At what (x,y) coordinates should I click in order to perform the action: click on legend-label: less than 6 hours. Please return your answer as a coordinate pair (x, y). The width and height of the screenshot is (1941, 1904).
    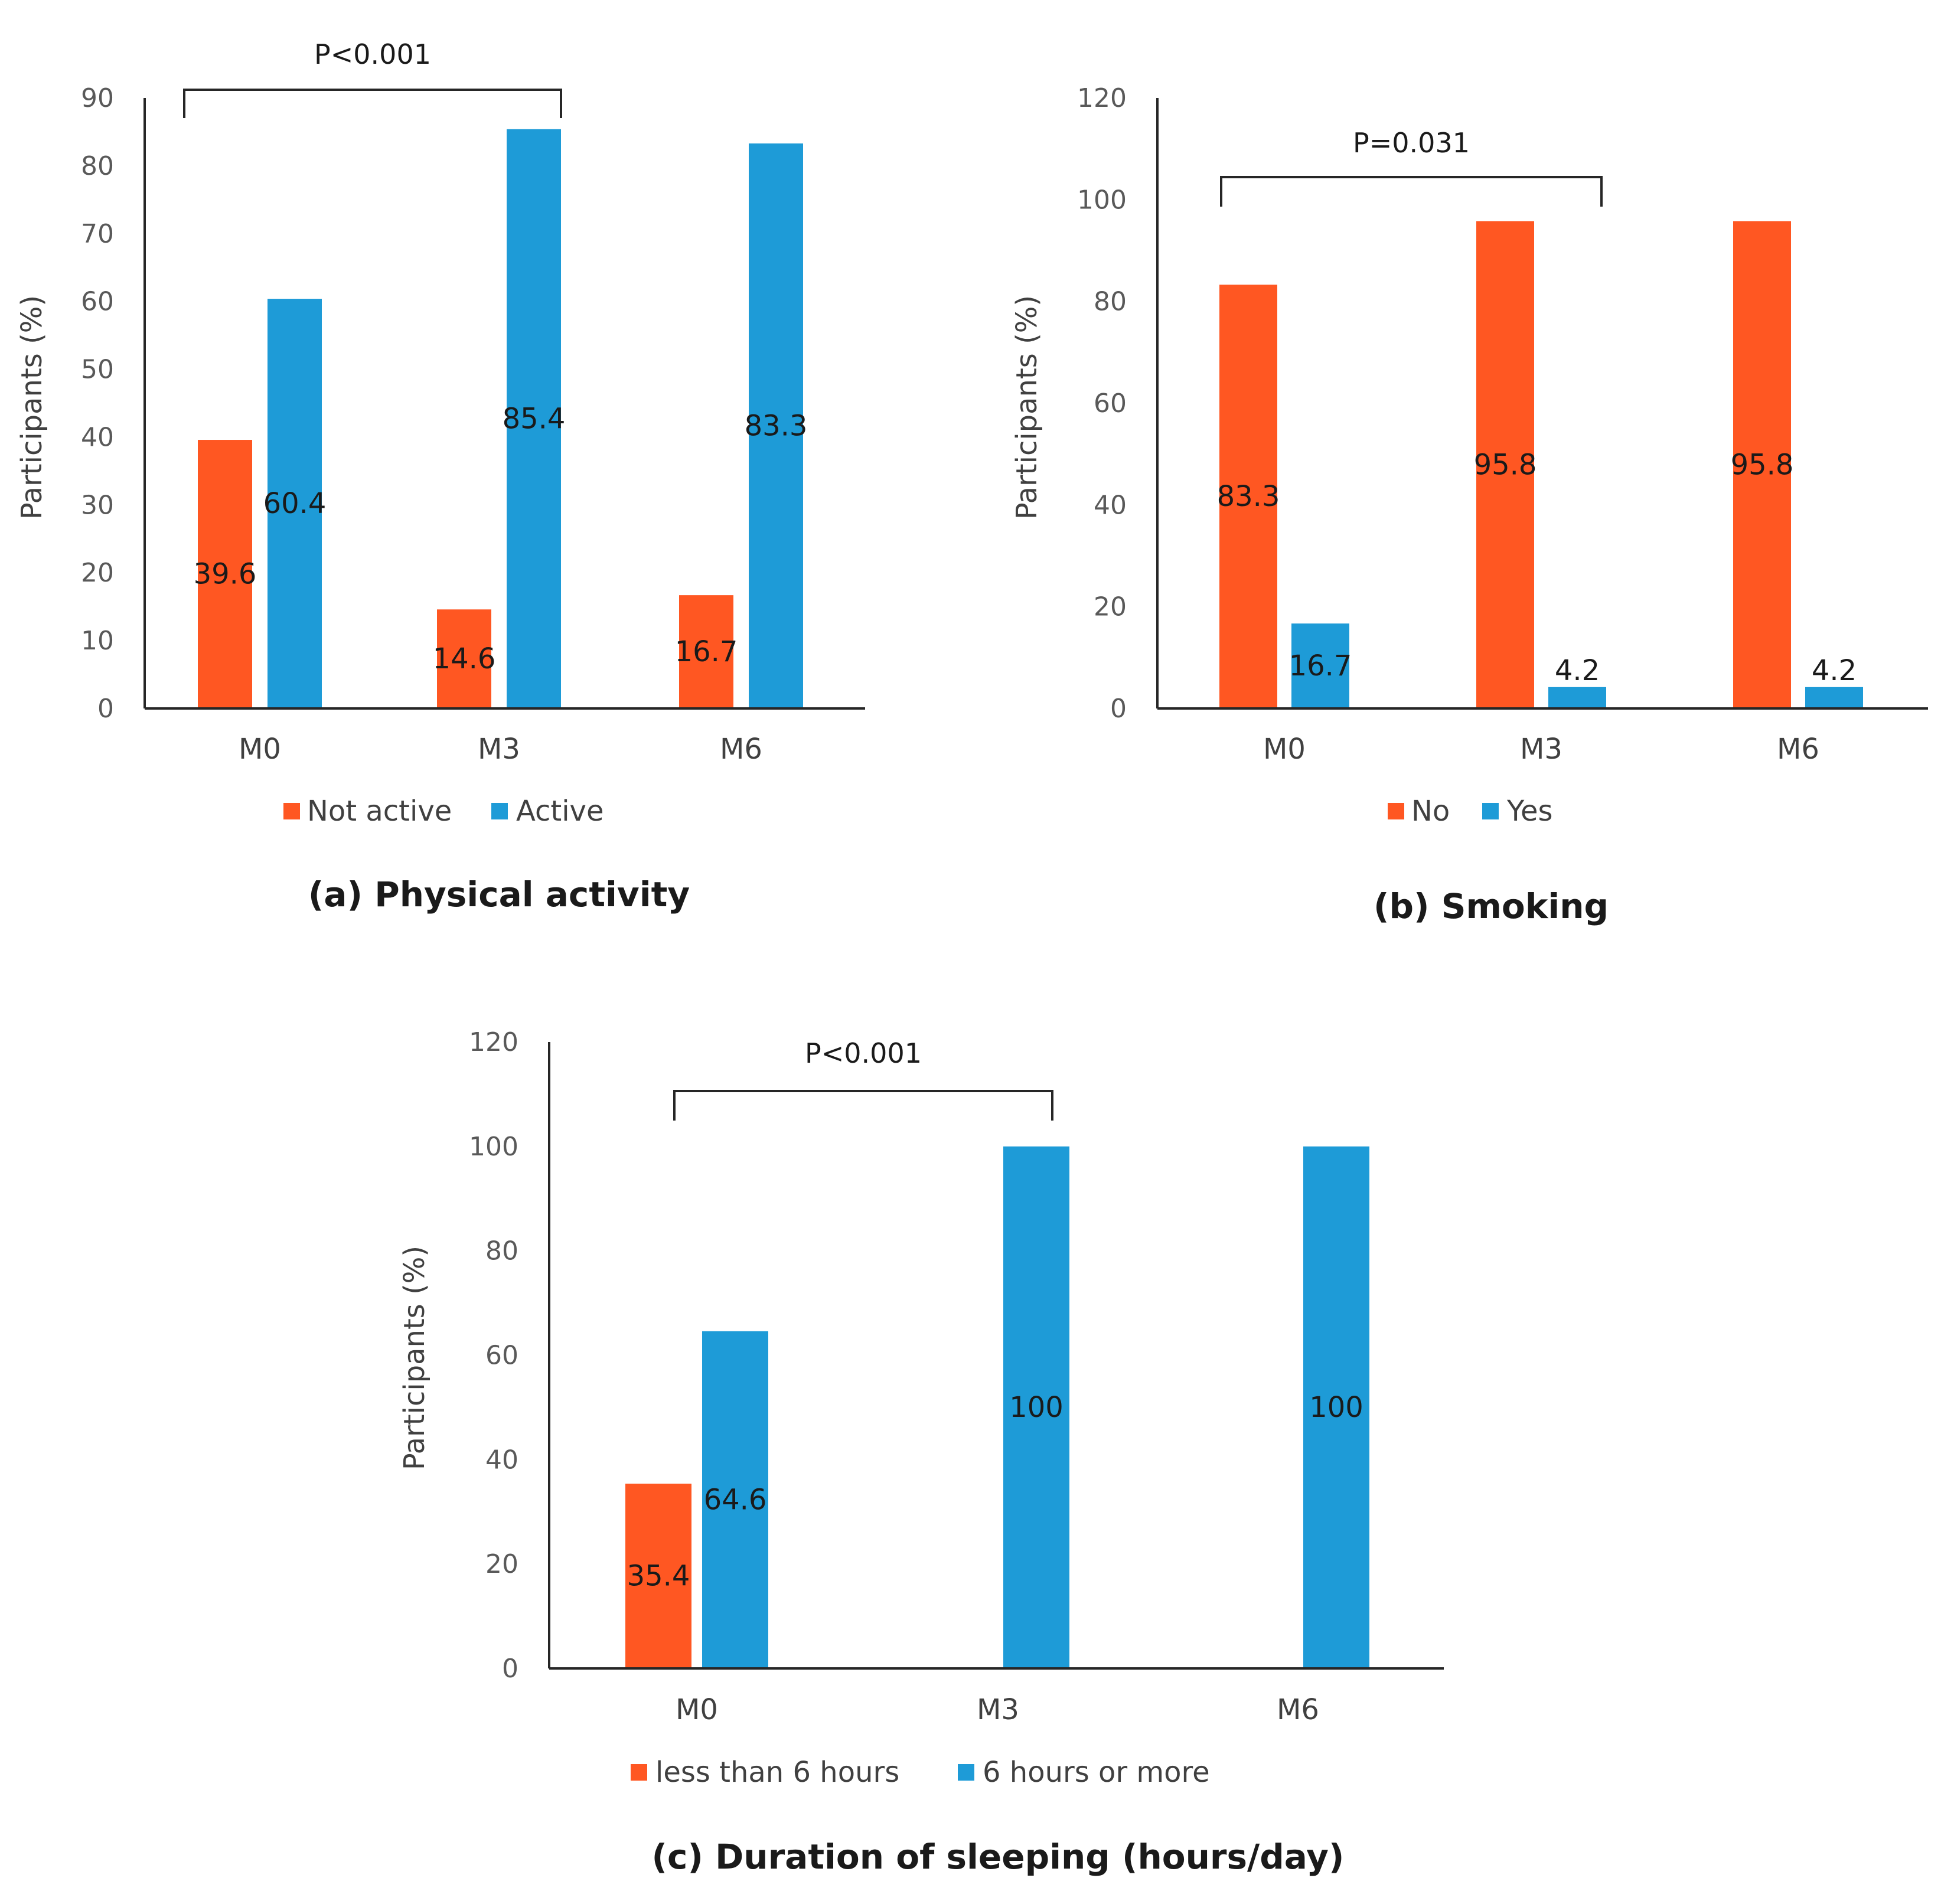
    Looking at the image, I should click on (777, 1772).